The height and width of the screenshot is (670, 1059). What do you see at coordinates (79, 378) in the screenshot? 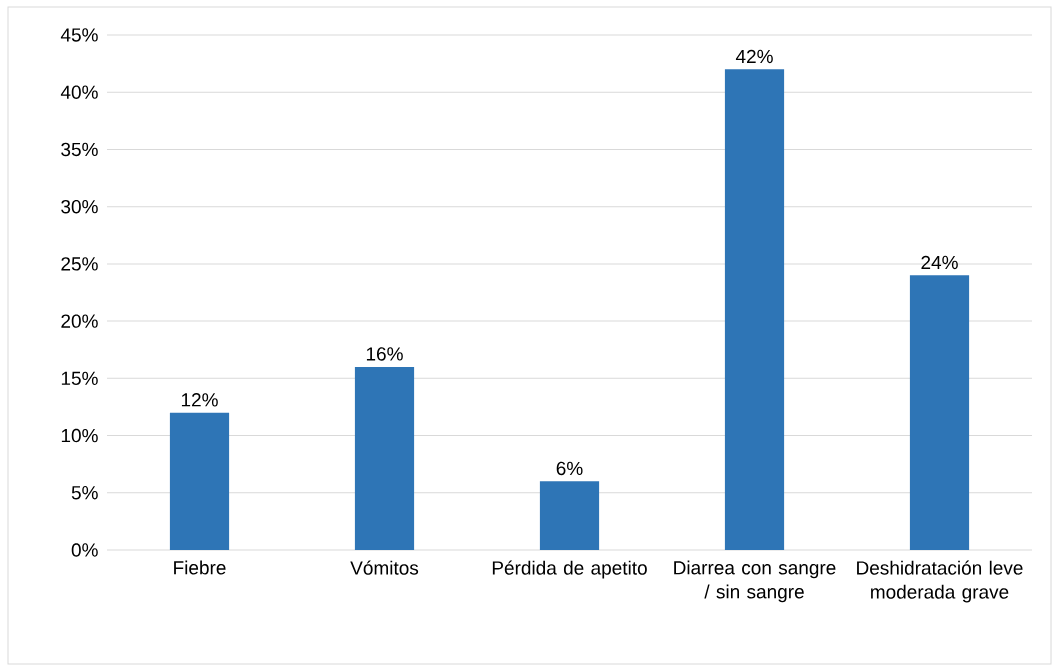
I see `y-tick-label: 15%` at bounding box center [79, 378].